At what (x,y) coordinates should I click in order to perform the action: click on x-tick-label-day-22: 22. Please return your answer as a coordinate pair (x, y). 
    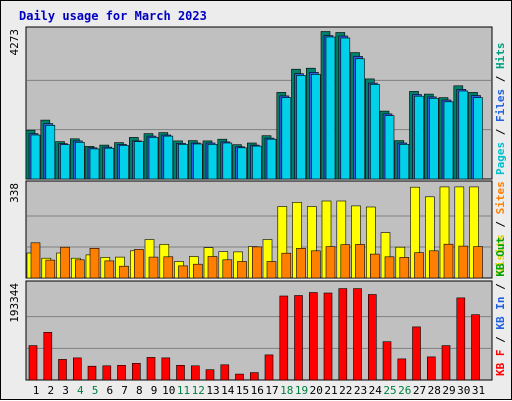
    Looking at the image, I should click on (345, 390).